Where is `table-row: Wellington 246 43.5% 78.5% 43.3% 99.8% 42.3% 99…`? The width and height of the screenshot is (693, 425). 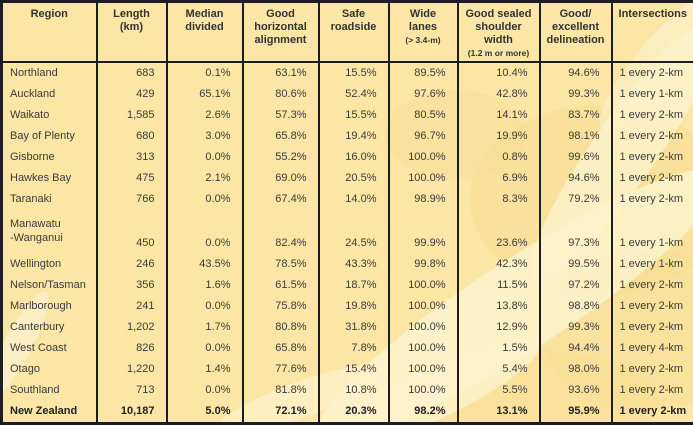
table-row: Wellington 246 43.5% 78.5% 43.3% 99.8% 42.3% 99… is located at coordinates (347, 264).